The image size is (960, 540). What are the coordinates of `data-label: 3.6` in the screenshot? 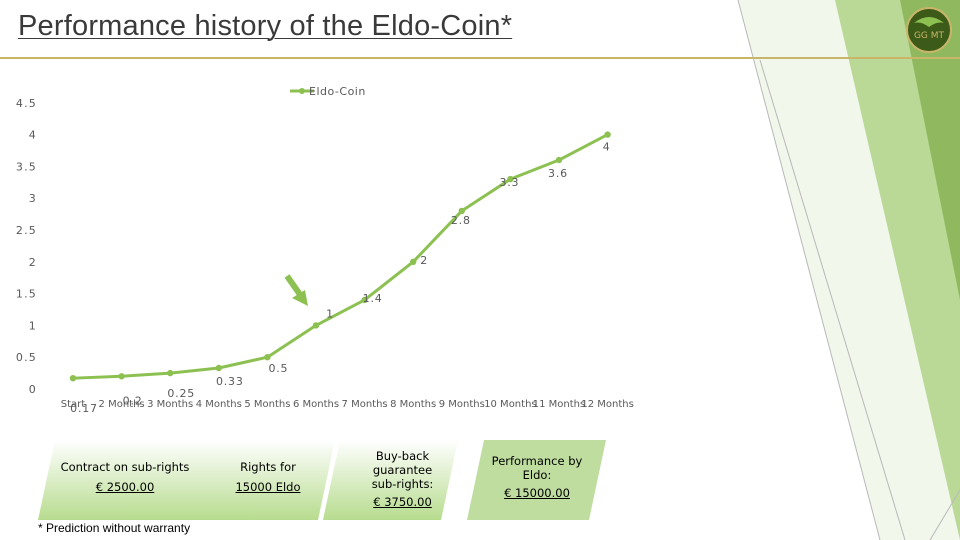 It's located at (558, 173).